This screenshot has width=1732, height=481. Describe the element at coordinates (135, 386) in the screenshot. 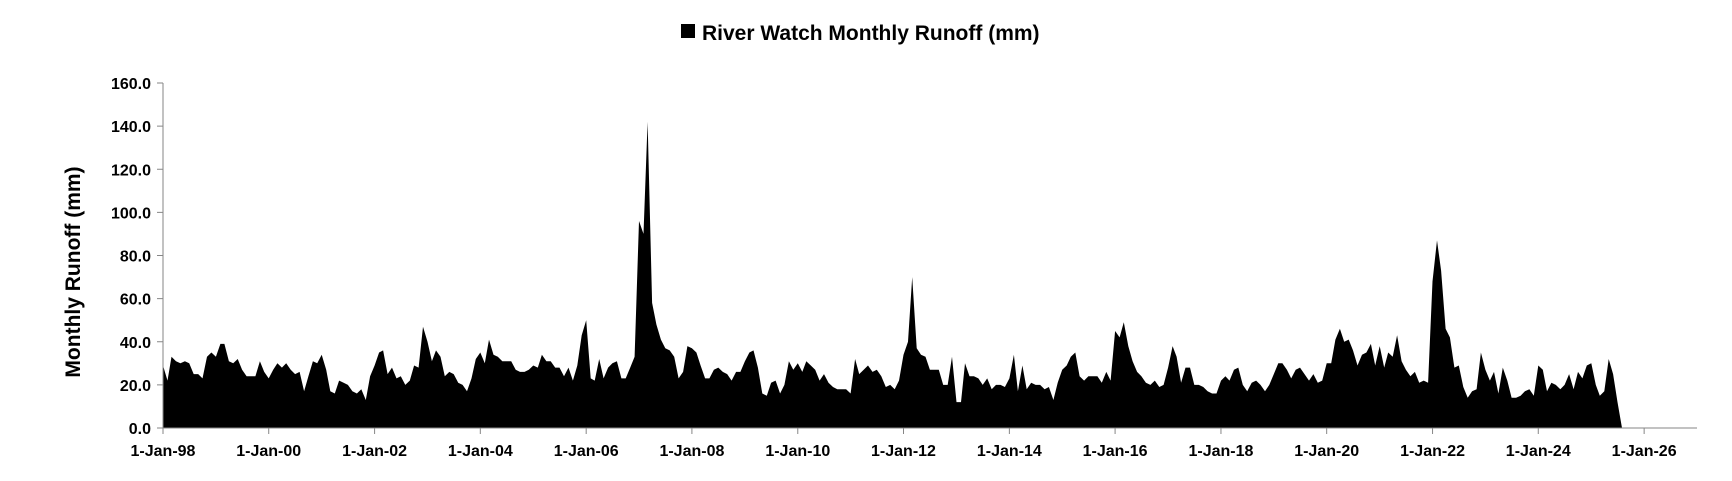

I see `y-tick-label: 20.0` at that location.